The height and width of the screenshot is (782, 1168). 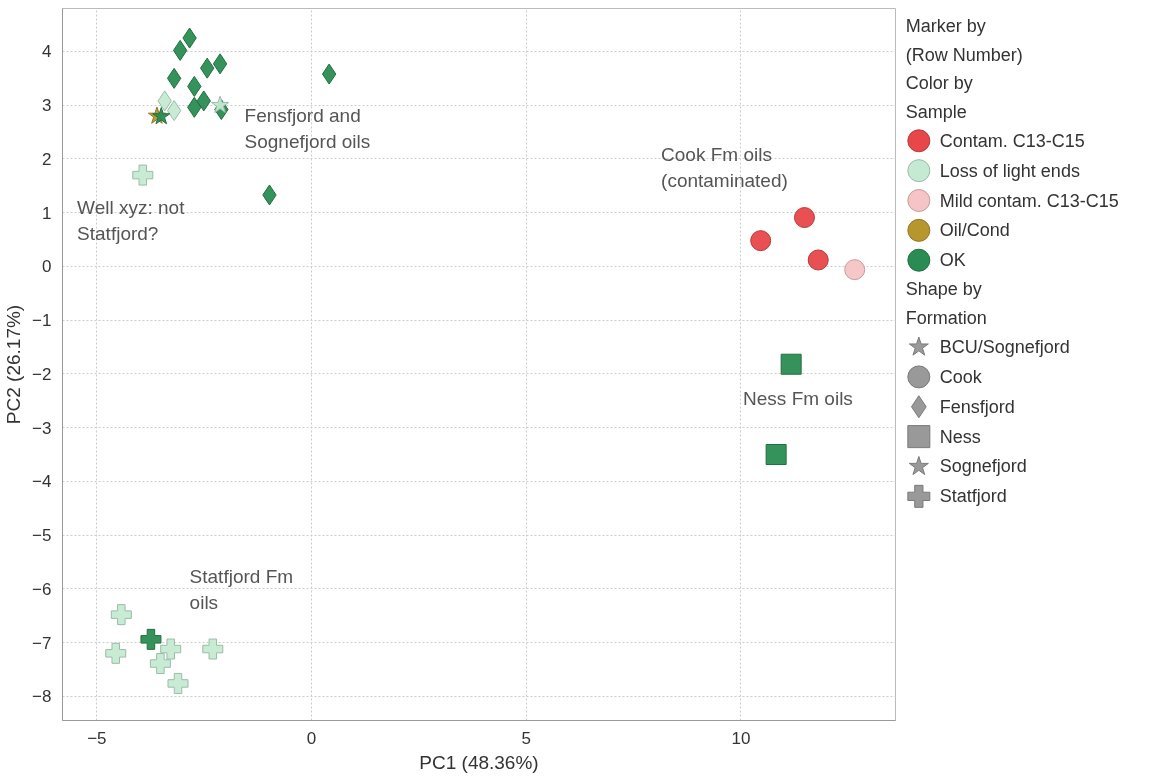 I want to click on legend-label: Statfjord, so click(x=973, y=496).